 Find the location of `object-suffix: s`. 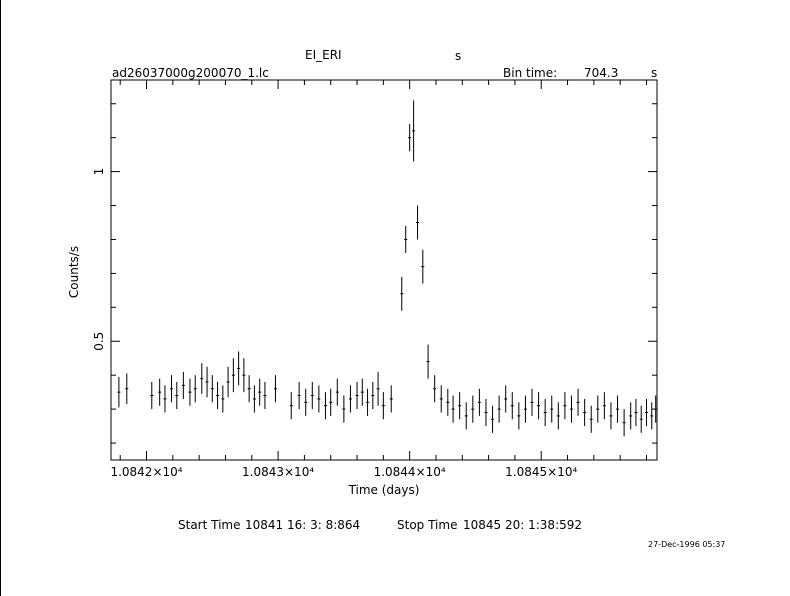

object-suffix: s is located at coordinates (458, 56).